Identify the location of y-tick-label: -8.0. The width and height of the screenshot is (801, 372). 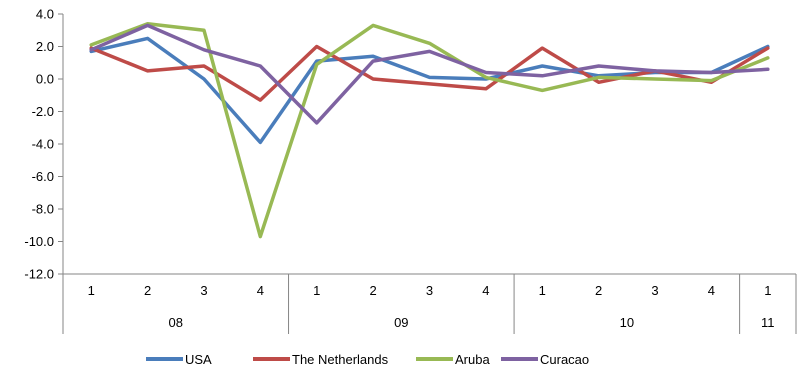
(43, 209).